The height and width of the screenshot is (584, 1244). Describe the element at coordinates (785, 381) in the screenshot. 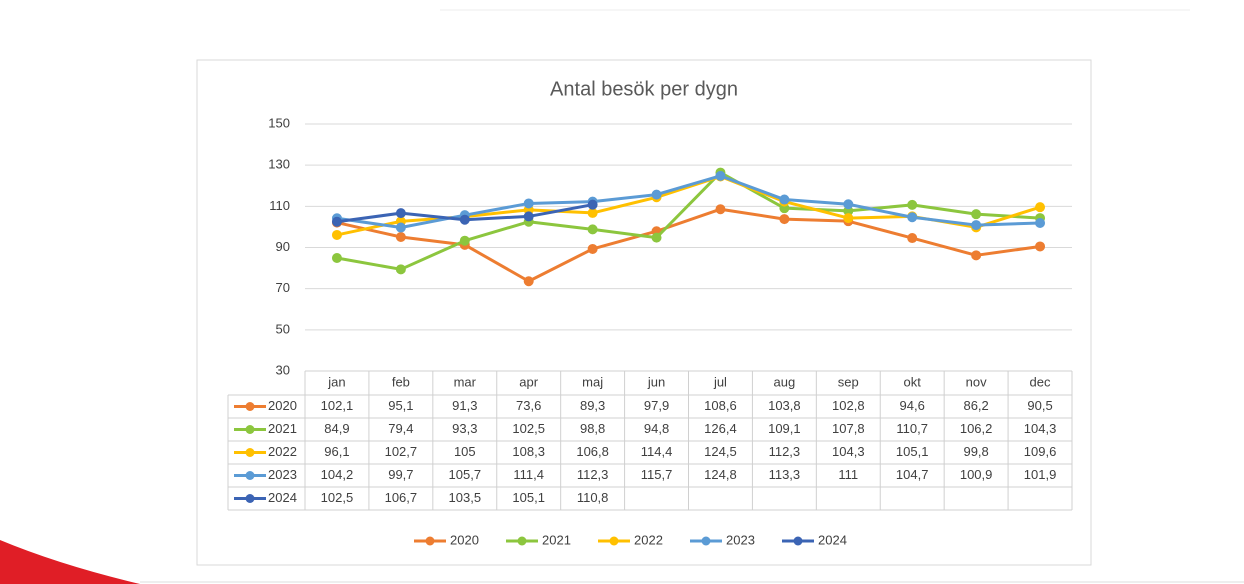

I see `x-tick-label: aug` at that location.